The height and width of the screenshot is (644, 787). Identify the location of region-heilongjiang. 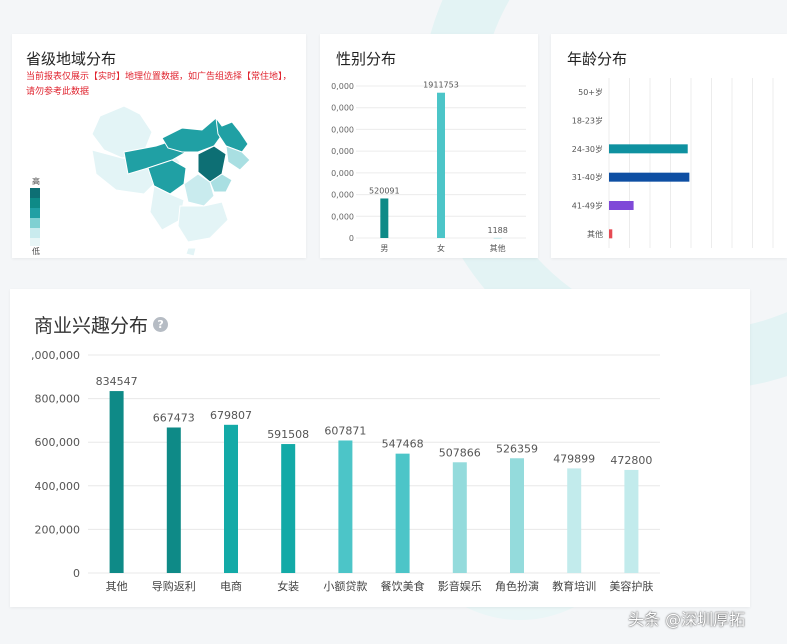
(232, 134).